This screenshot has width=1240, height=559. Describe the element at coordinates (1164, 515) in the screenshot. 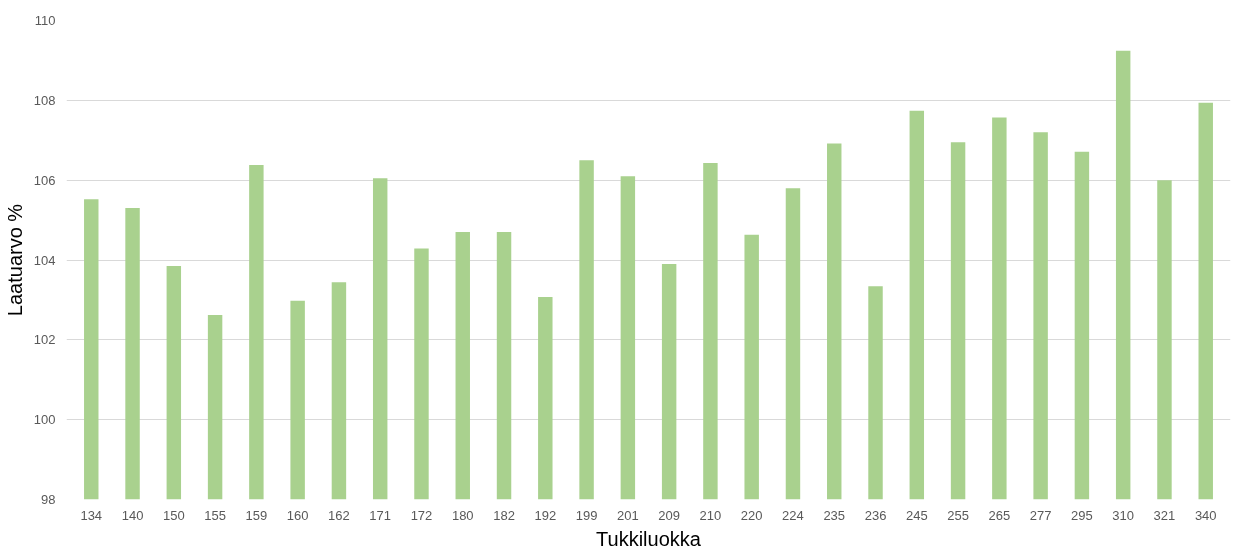

I see `x-tick-label: 321` at that location.